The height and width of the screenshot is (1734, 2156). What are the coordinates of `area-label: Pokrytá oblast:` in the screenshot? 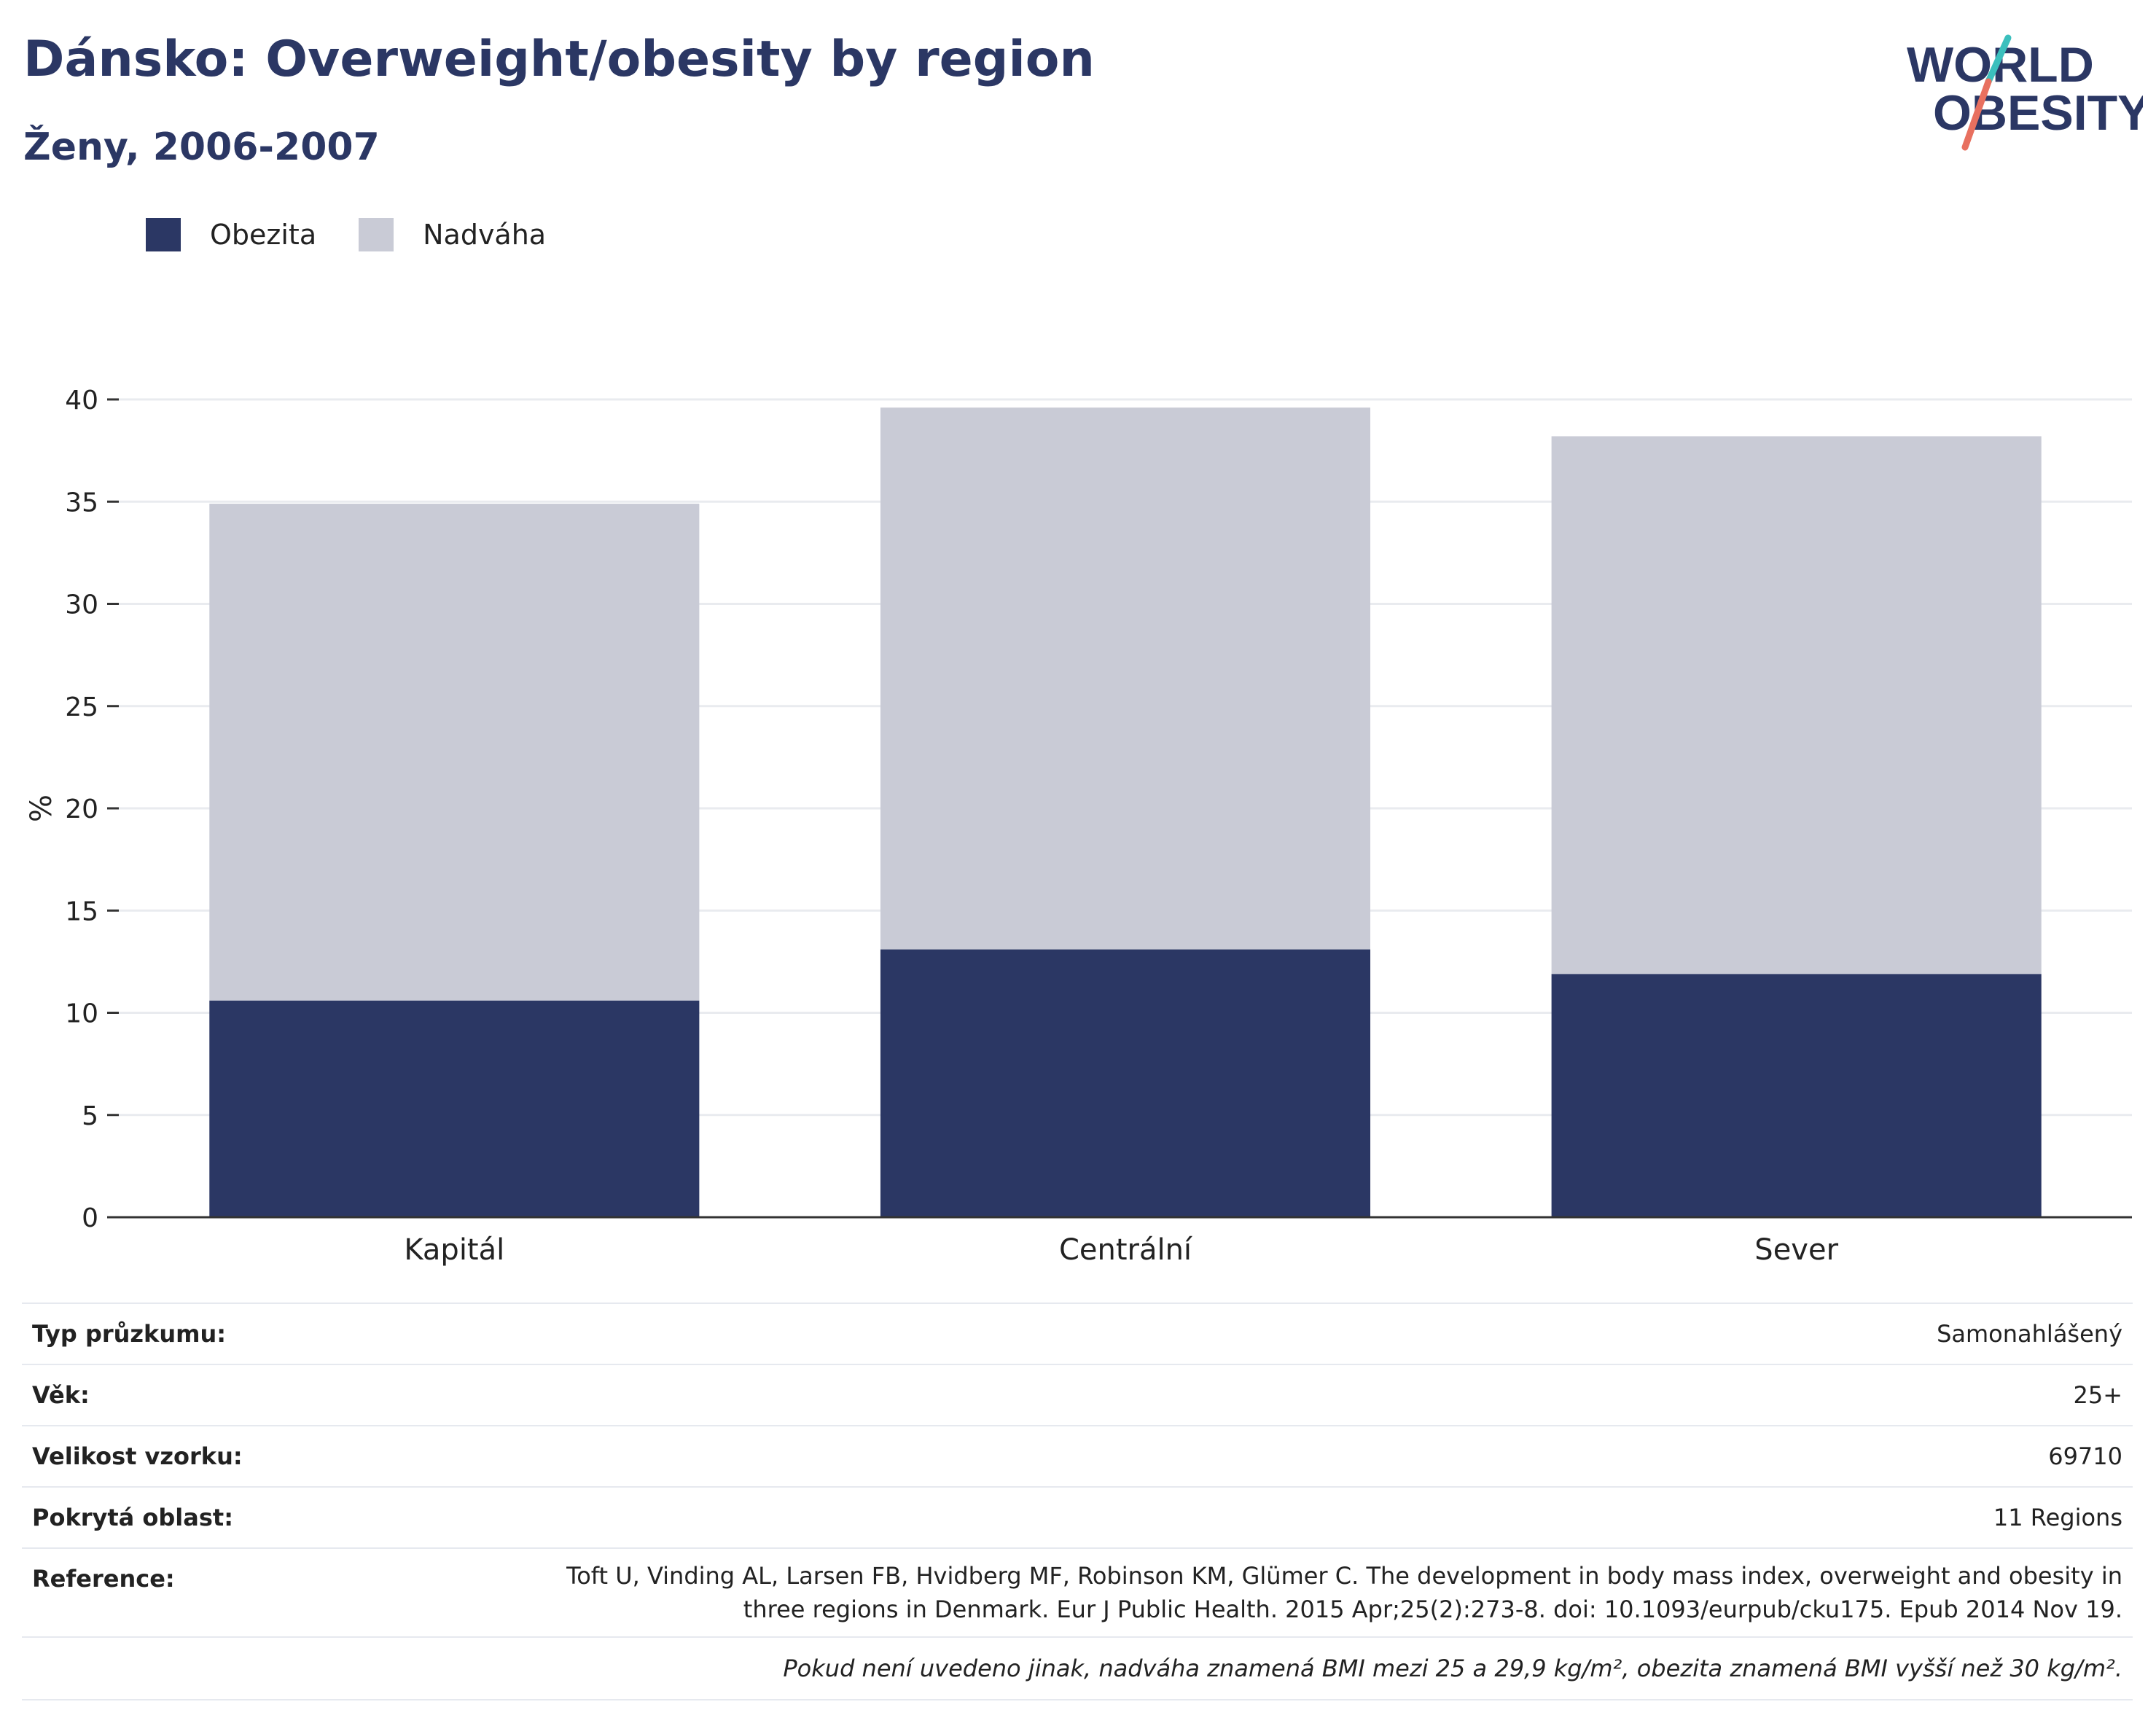 It's located at (132, 1517).